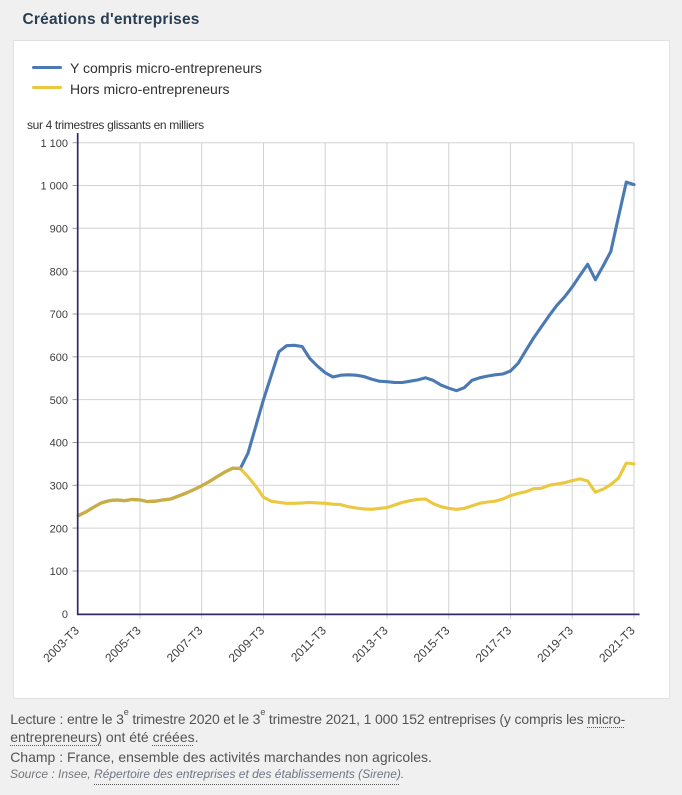  Describe the element at coordinates (59, 401) in the screenshot. I see `svg-text: 500` at that location.